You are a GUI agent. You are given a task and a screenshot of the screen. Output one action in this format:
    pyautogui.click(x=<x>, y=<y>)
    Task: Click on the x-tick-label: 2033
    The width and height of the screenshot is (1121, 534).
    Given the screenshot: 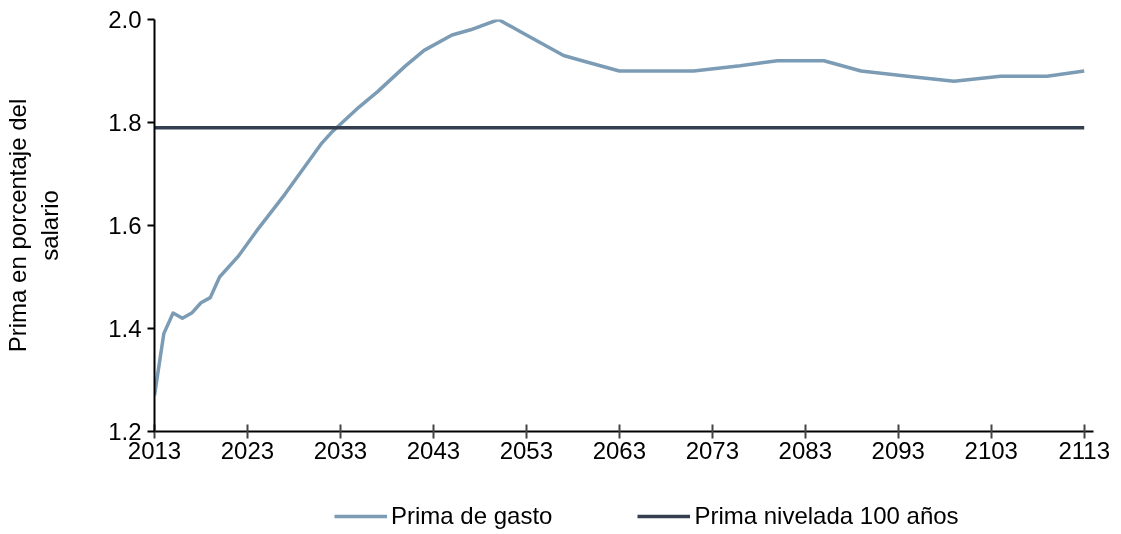 What is the action you would take?
    pyautogui.click(x=340, y=450)
    